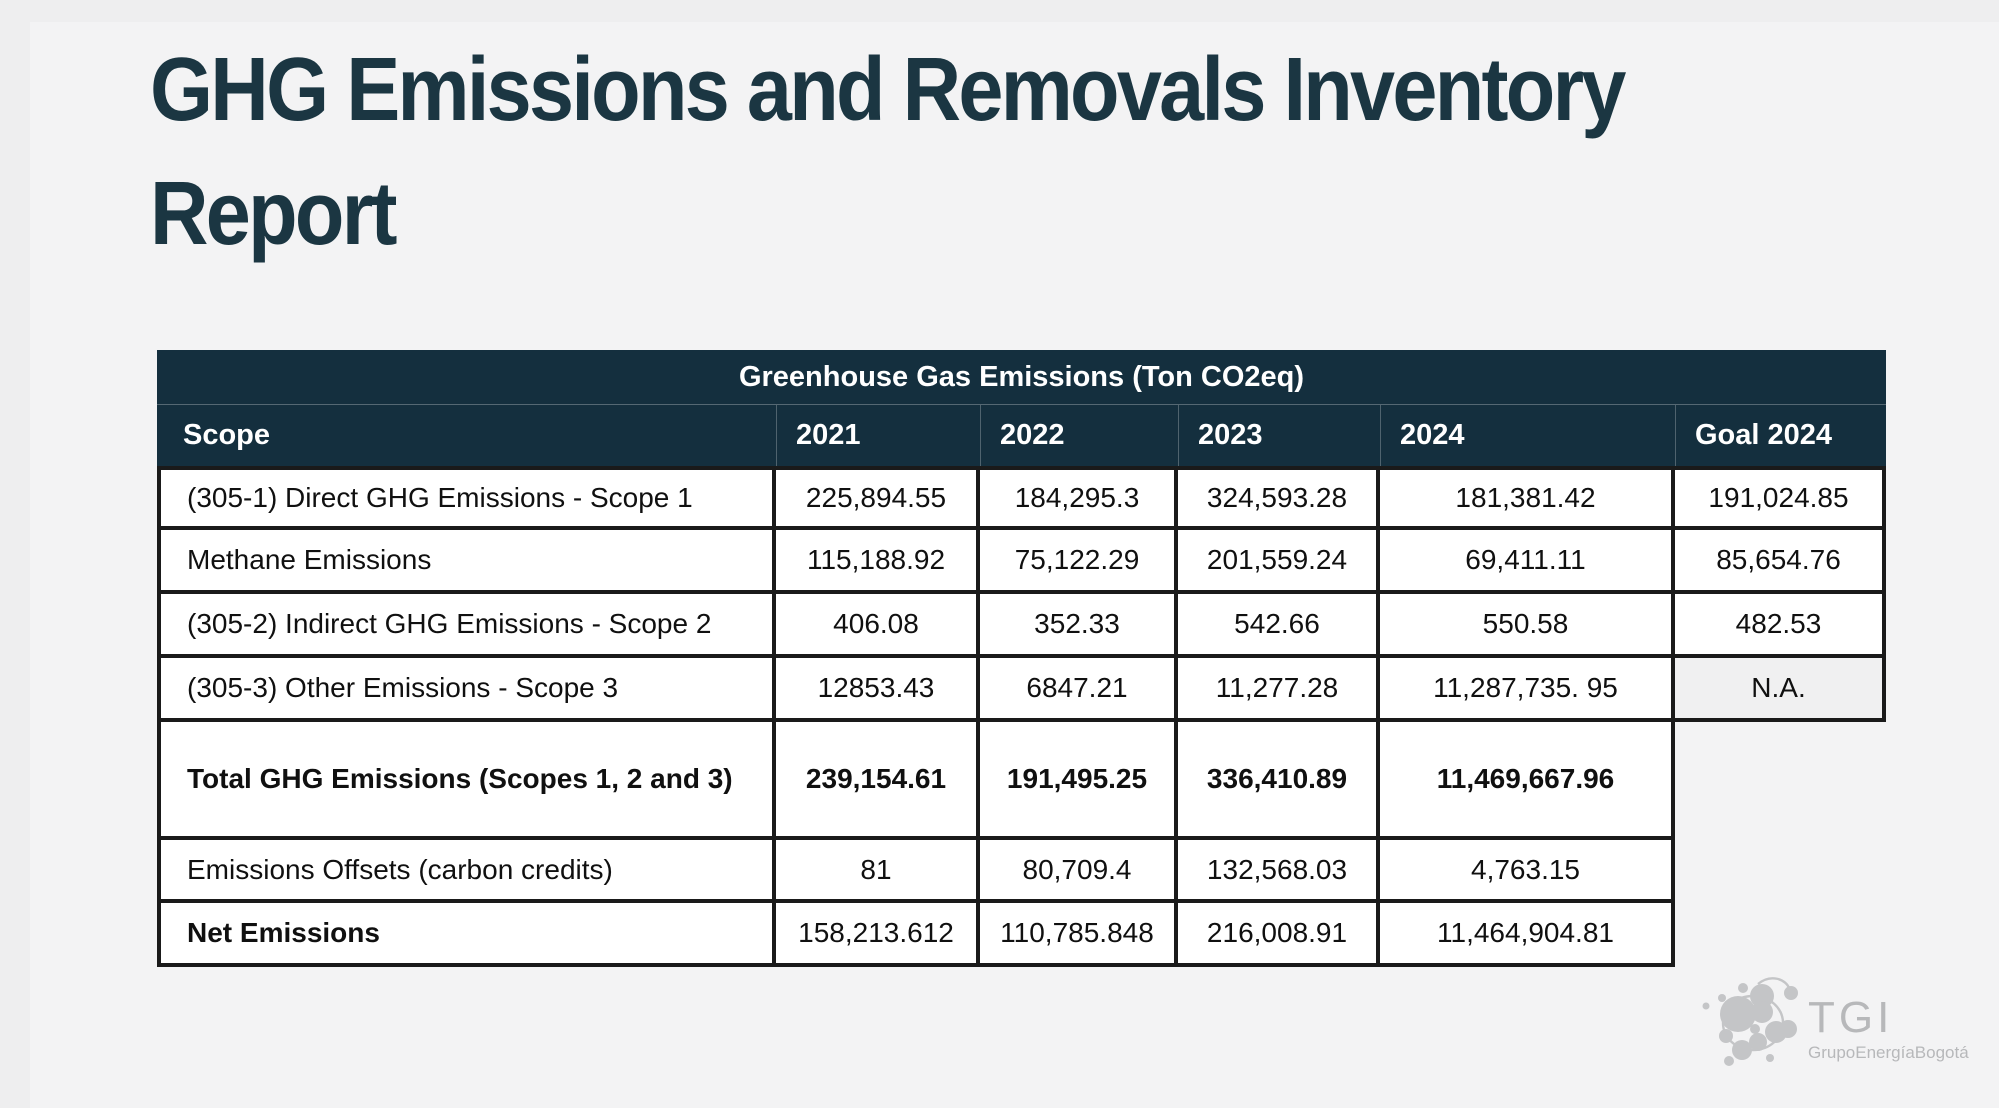 This screenshot has height=1108, width=1999. I want to click on table-header-row: Scope 2021 2022 2023 2024 Goal 2024, so click(1021, 435).